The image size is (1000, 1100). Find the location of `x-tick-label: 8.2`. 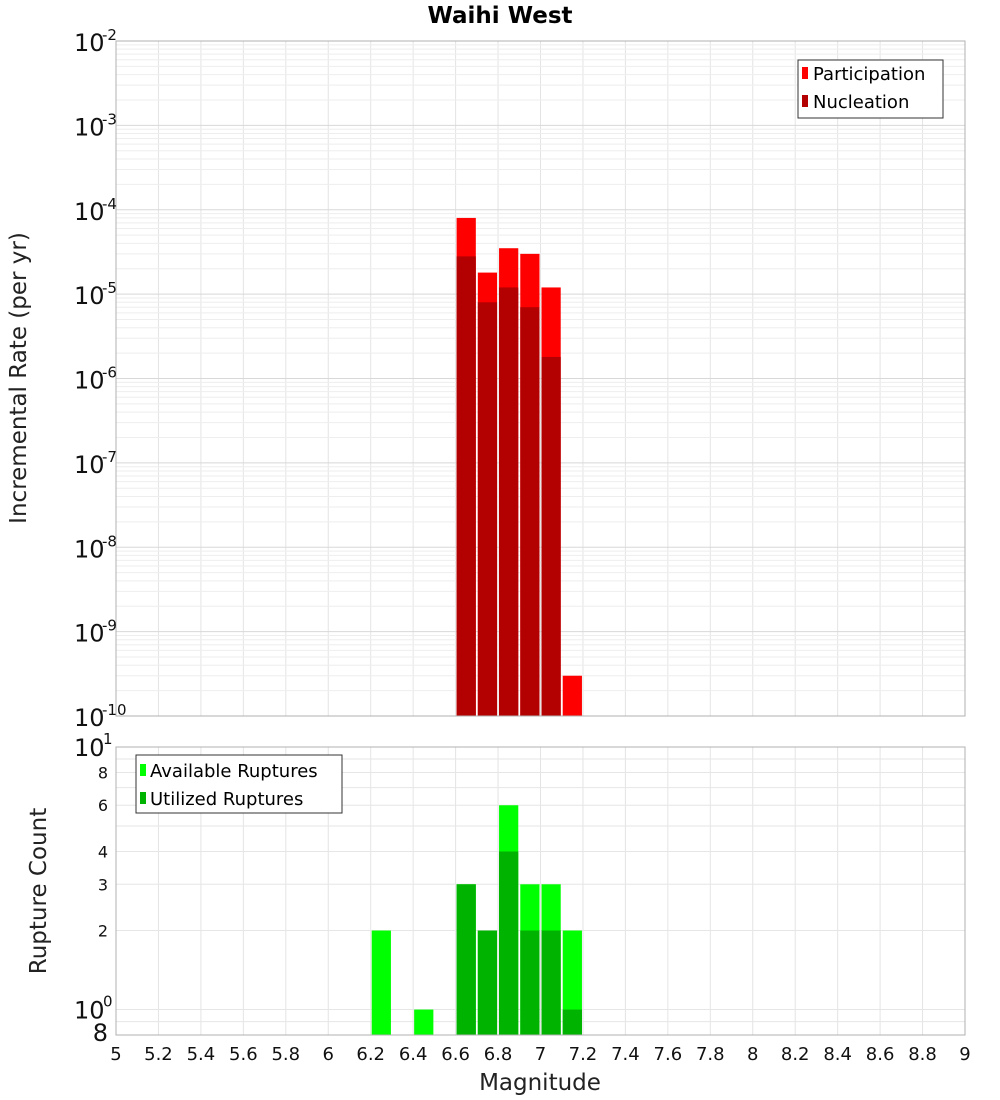

x-tick-label: 8.2 is located at coordinates (795, 1054).